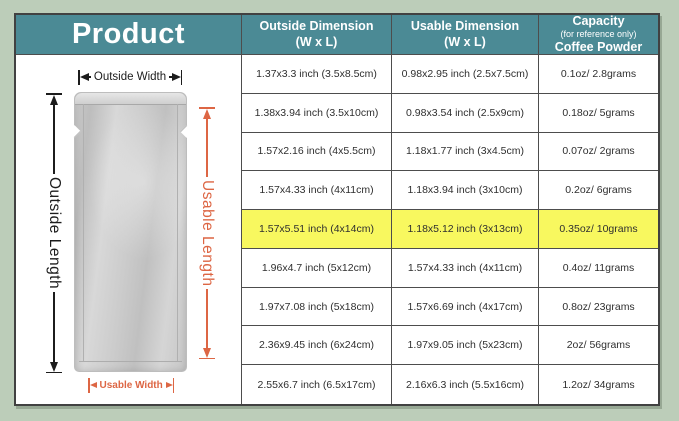  Describe the element at coordinates (598, 74) in the screenshot. I see `cell-capacity: 0.1oz/ 2.8grams` at that location.